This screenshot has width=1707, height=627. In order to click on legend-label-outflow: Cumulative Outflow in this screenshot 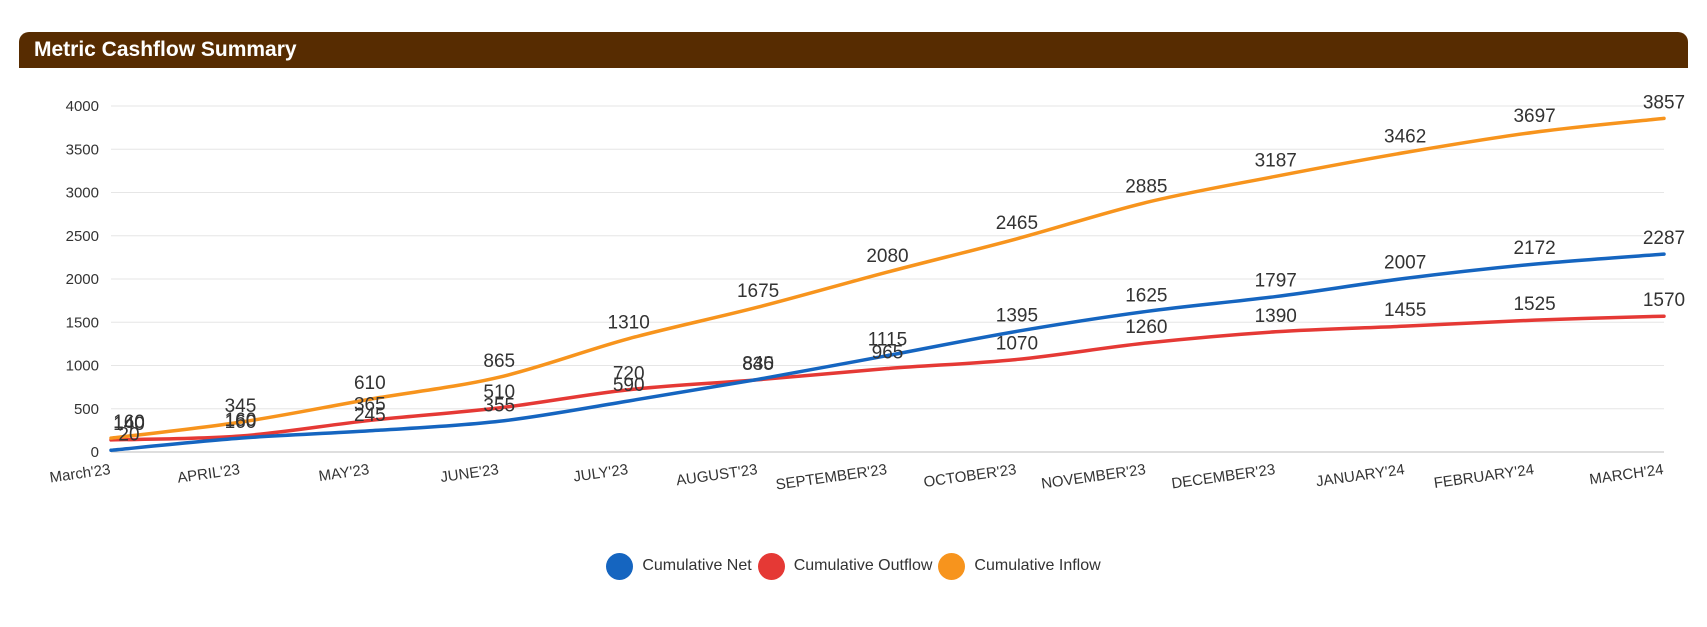, I will do `click(863, 565)`.